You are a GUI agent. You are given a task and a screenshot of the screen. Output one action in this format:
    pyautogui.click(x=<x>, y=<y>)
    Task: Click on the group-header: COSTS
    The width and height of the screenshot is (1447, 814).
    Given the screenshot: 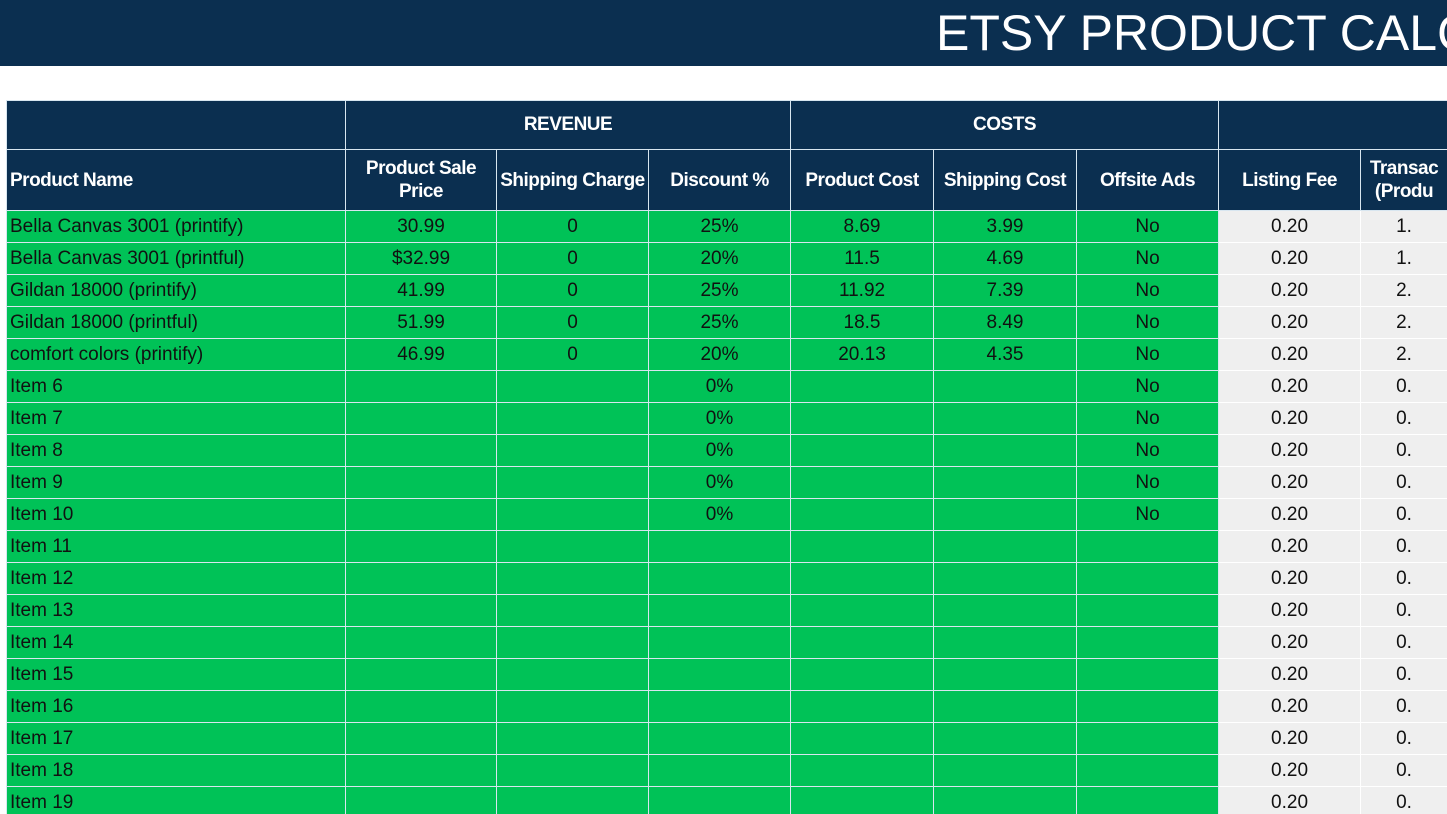 What is the action you would take?
    pyautogui.click(x=1005, y=125)
    